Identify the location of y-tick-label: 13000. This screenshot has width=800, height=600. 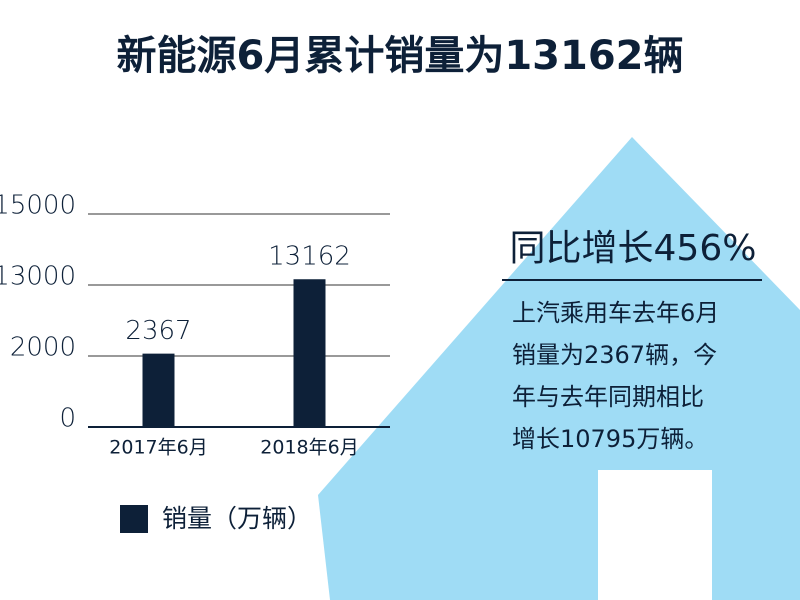
(38, 277).